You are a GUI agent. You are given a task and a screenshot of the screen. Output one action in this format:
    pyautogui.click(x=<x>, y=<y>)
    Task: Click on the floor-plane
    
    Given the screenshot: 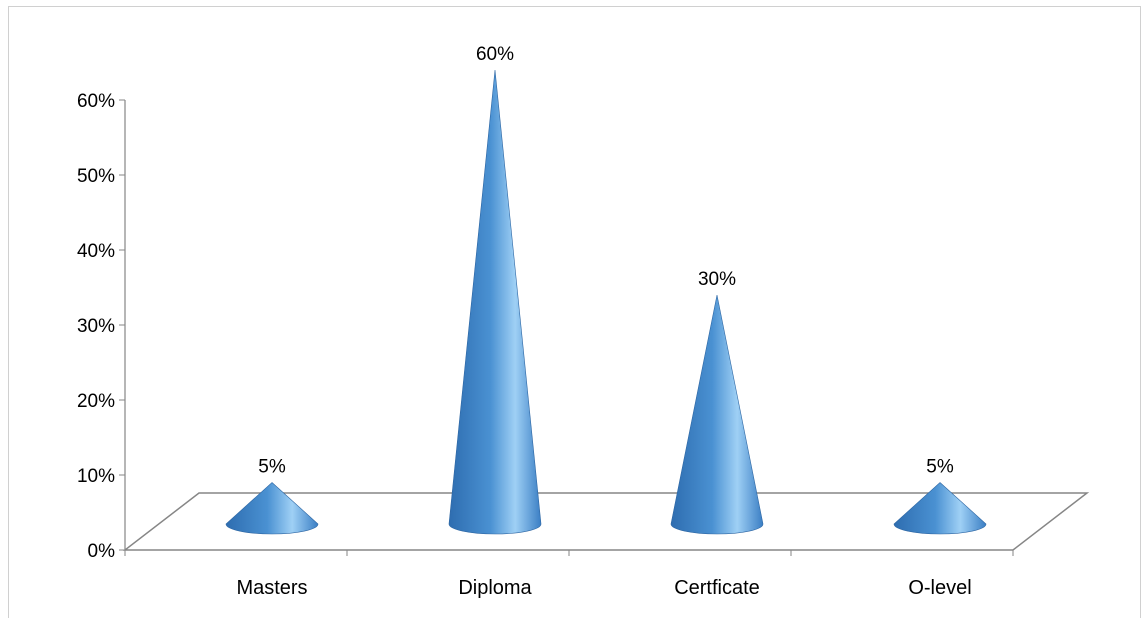 What is the action you would take?
    pyautogui.click(x=606, y=521)
    